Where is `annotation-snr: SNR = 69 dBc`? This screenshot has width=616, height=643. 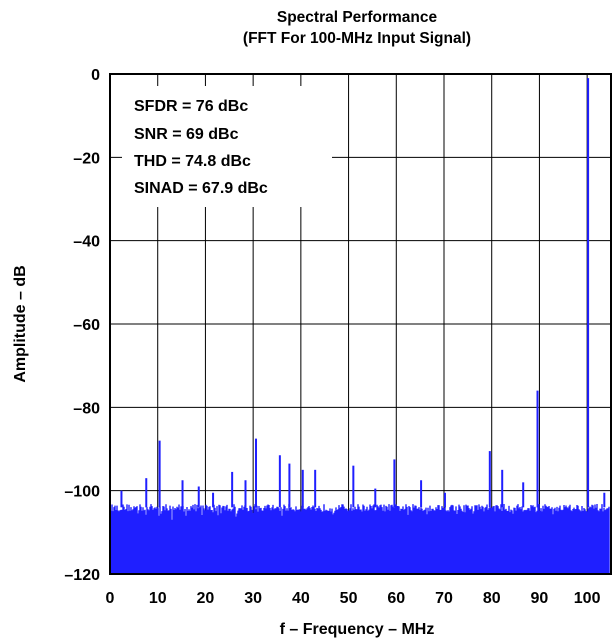 annotation-snr: SNR = 69 dBc is located at coordinates (186, 134).